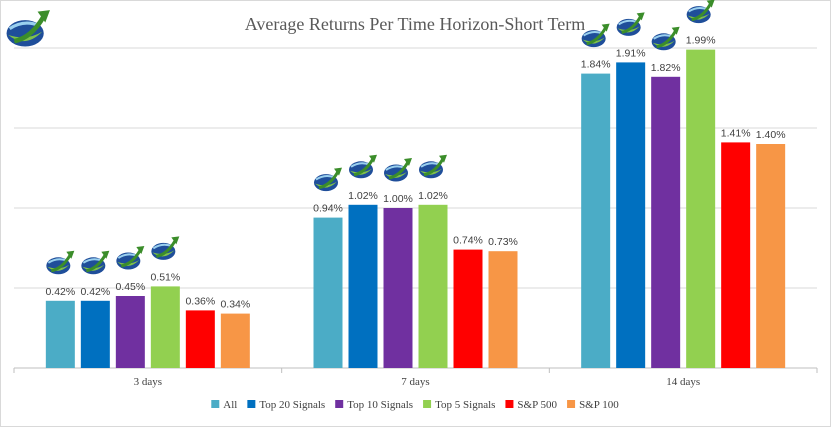  I want to click on legend-item: S&P 100, so click(593, 405).